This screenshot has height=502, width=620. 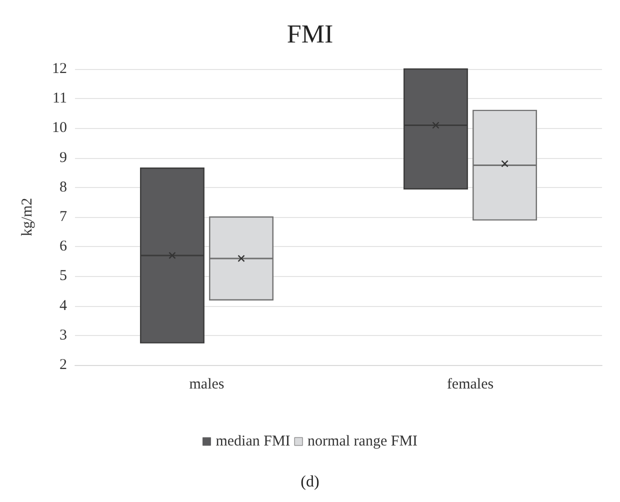 I want to click on legend-label: normal range FMI, so click(x=363, y=442).